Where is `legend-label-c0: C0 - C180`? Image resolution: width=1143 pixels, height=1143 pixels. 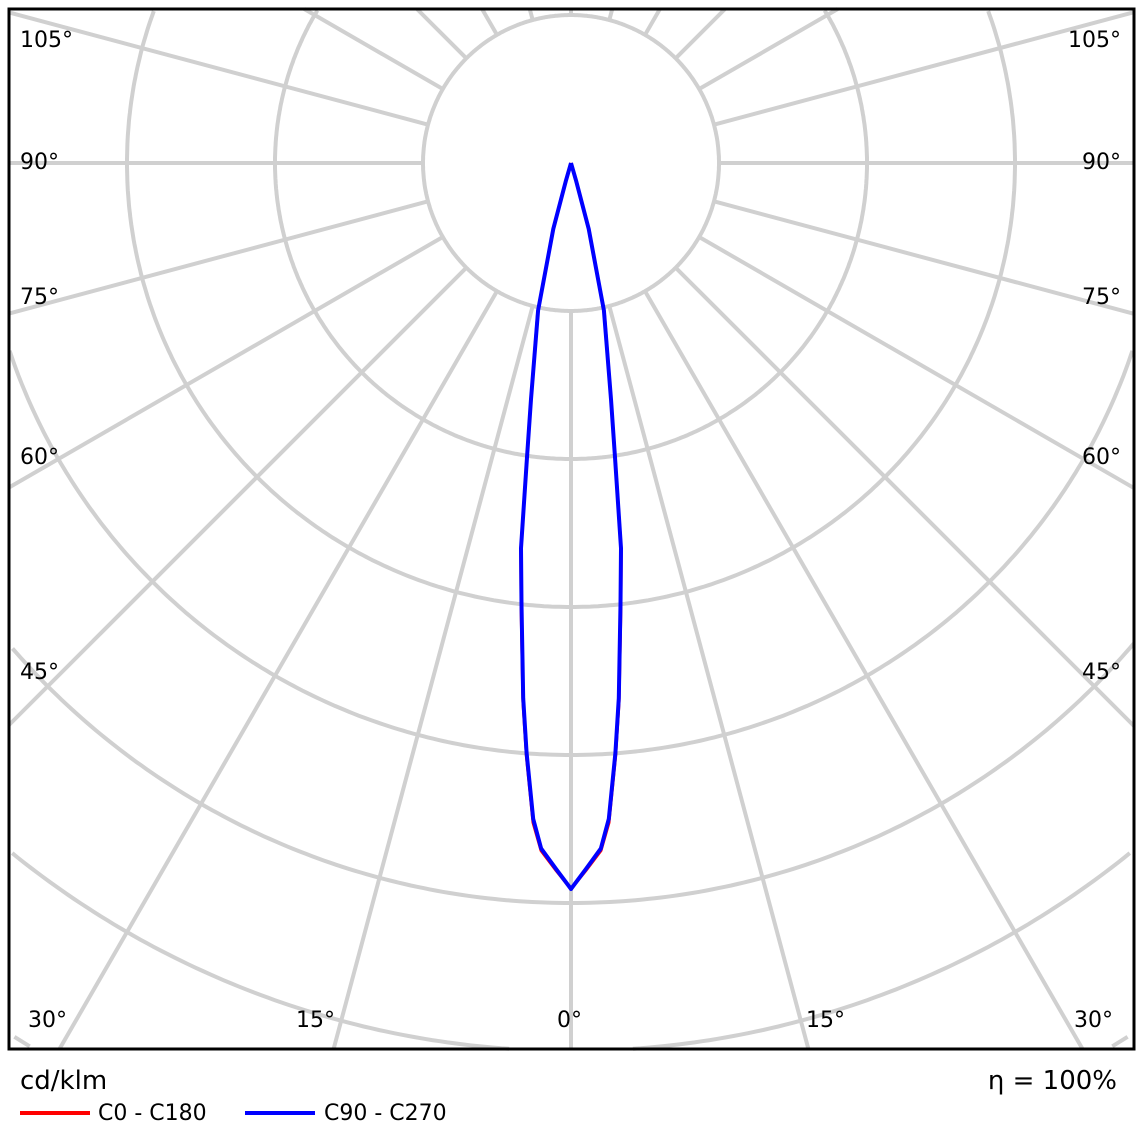 legend-label-c0: C0 - C180 is located at coordinates (152, 1113).